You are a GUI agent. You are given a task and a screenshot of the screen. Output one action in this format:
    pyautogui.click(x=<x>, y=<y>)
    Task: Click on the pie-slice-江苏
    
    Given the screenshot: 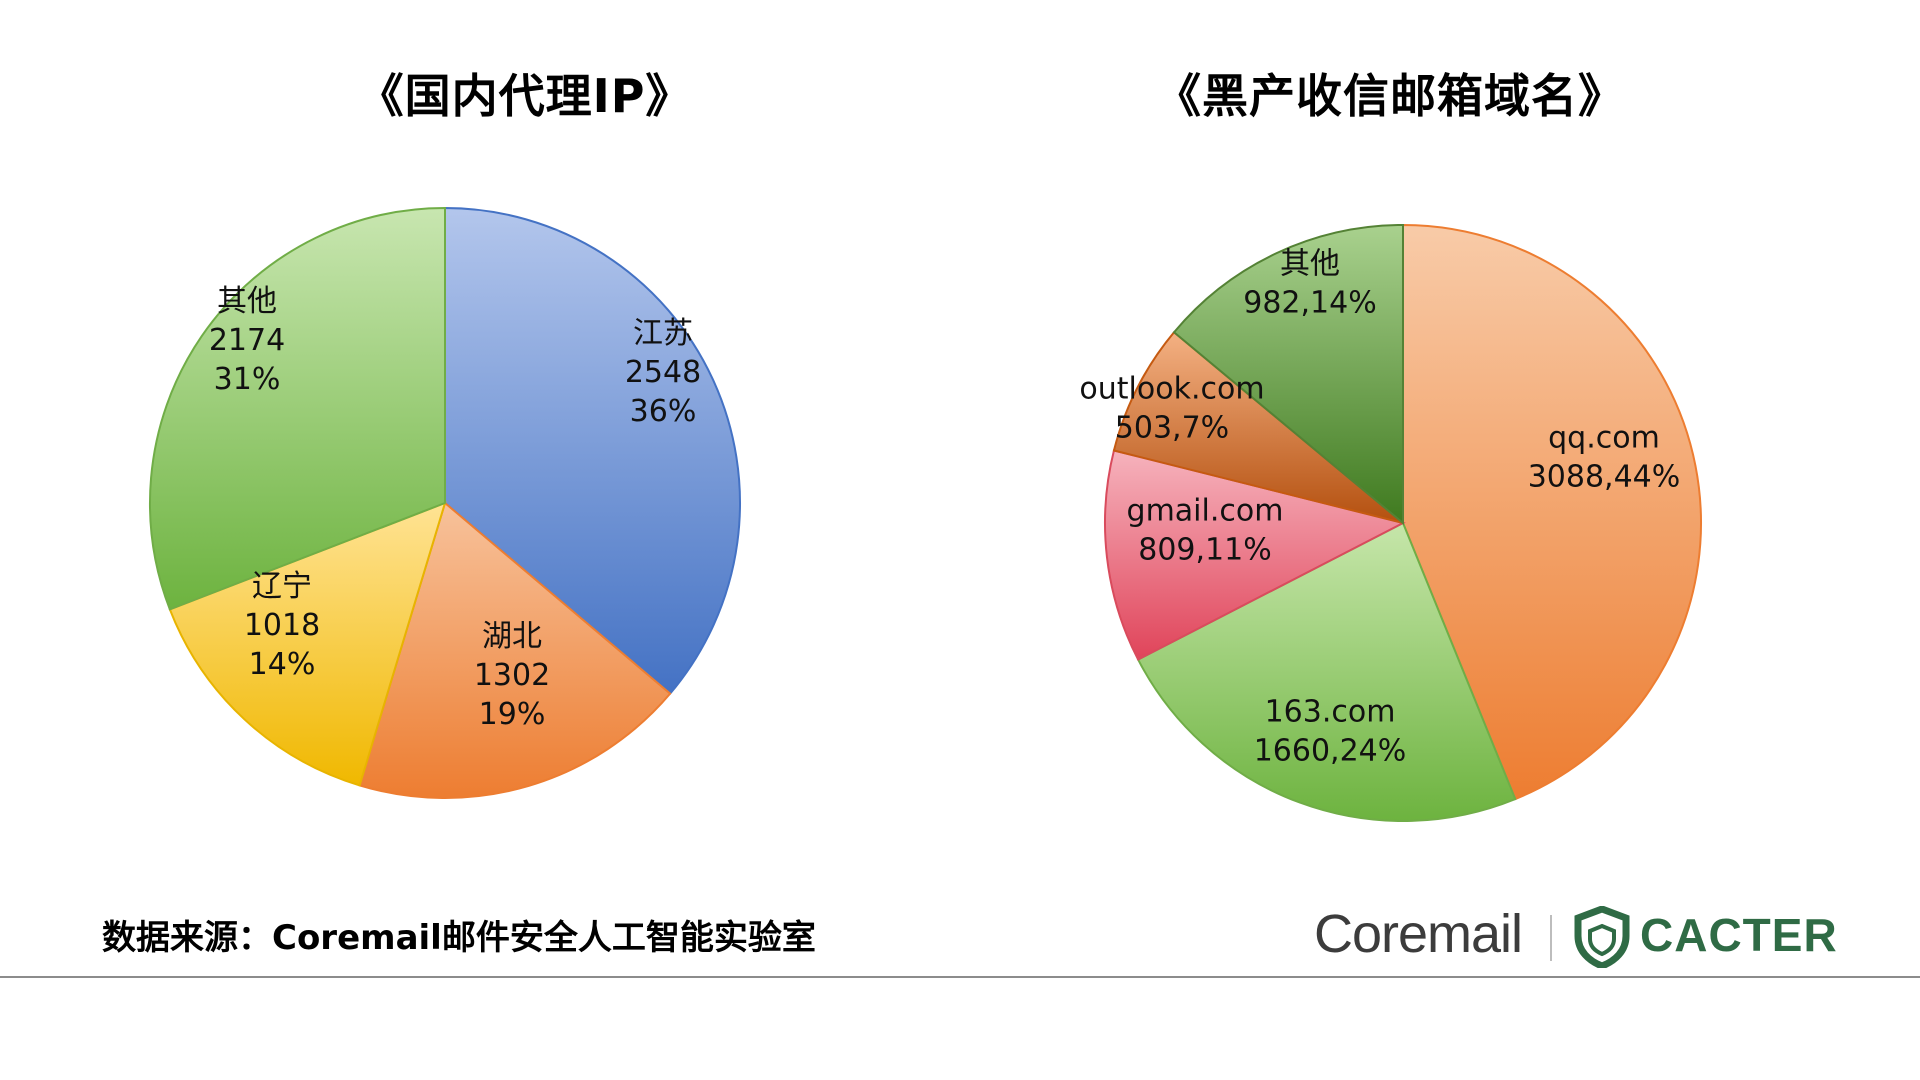 What is the action you would take?
    pyautogui.click(x=592, y=451)
    